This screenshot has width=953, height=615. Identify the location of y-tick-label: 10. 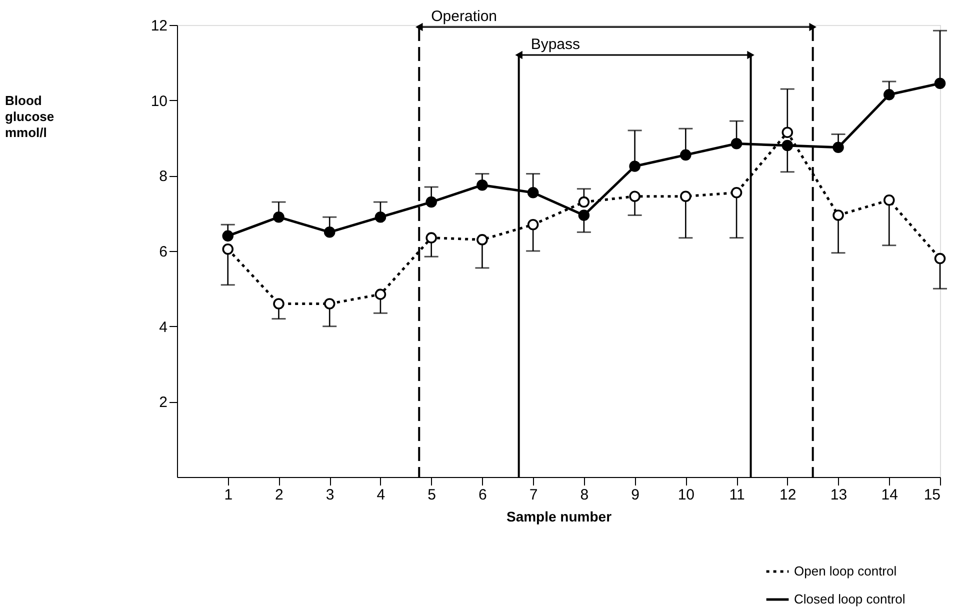
(159, 101).